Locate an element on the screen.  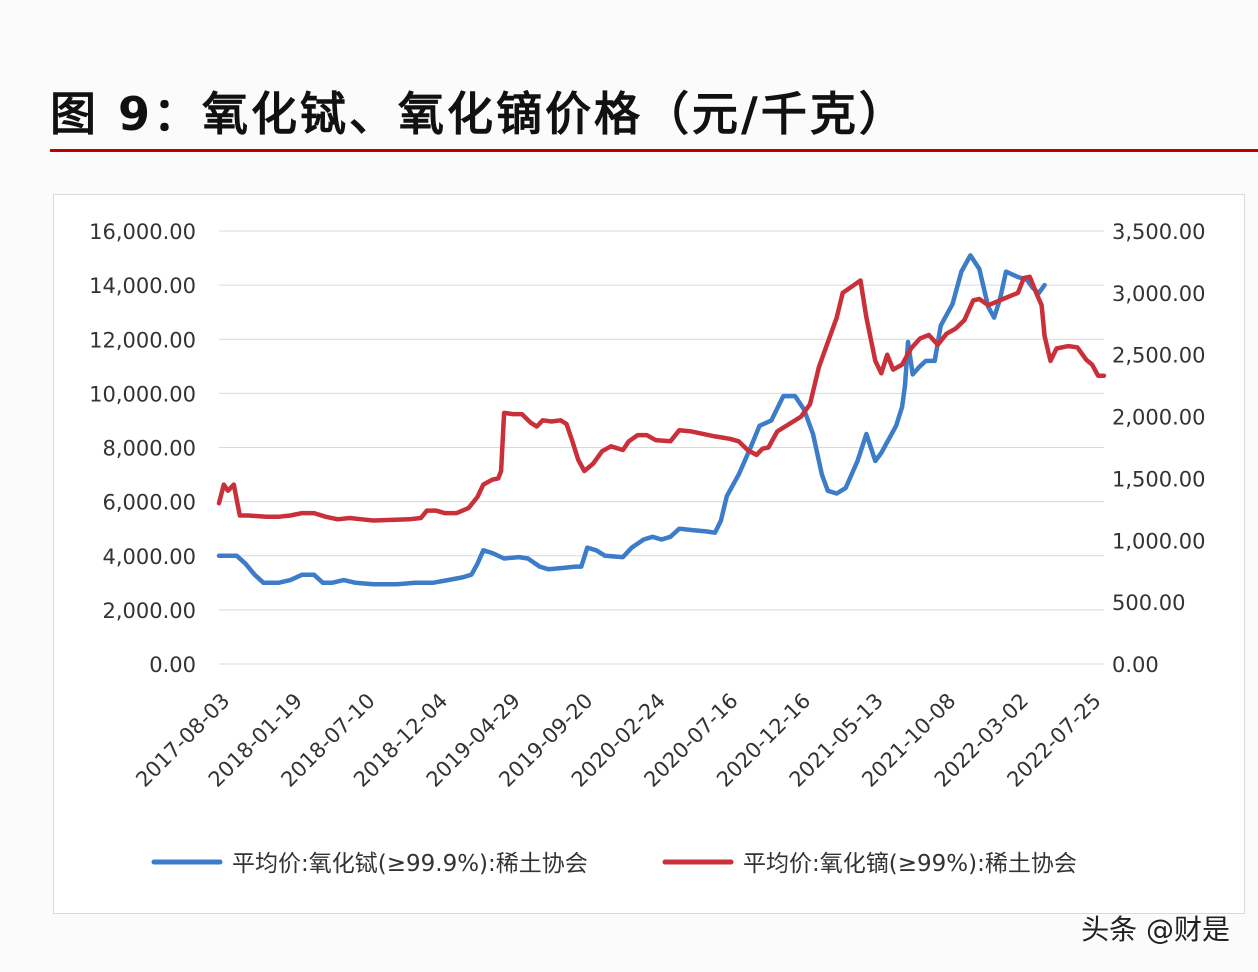
right-axis-tick-label: 500.00 is located at coordinates (1148, 603).